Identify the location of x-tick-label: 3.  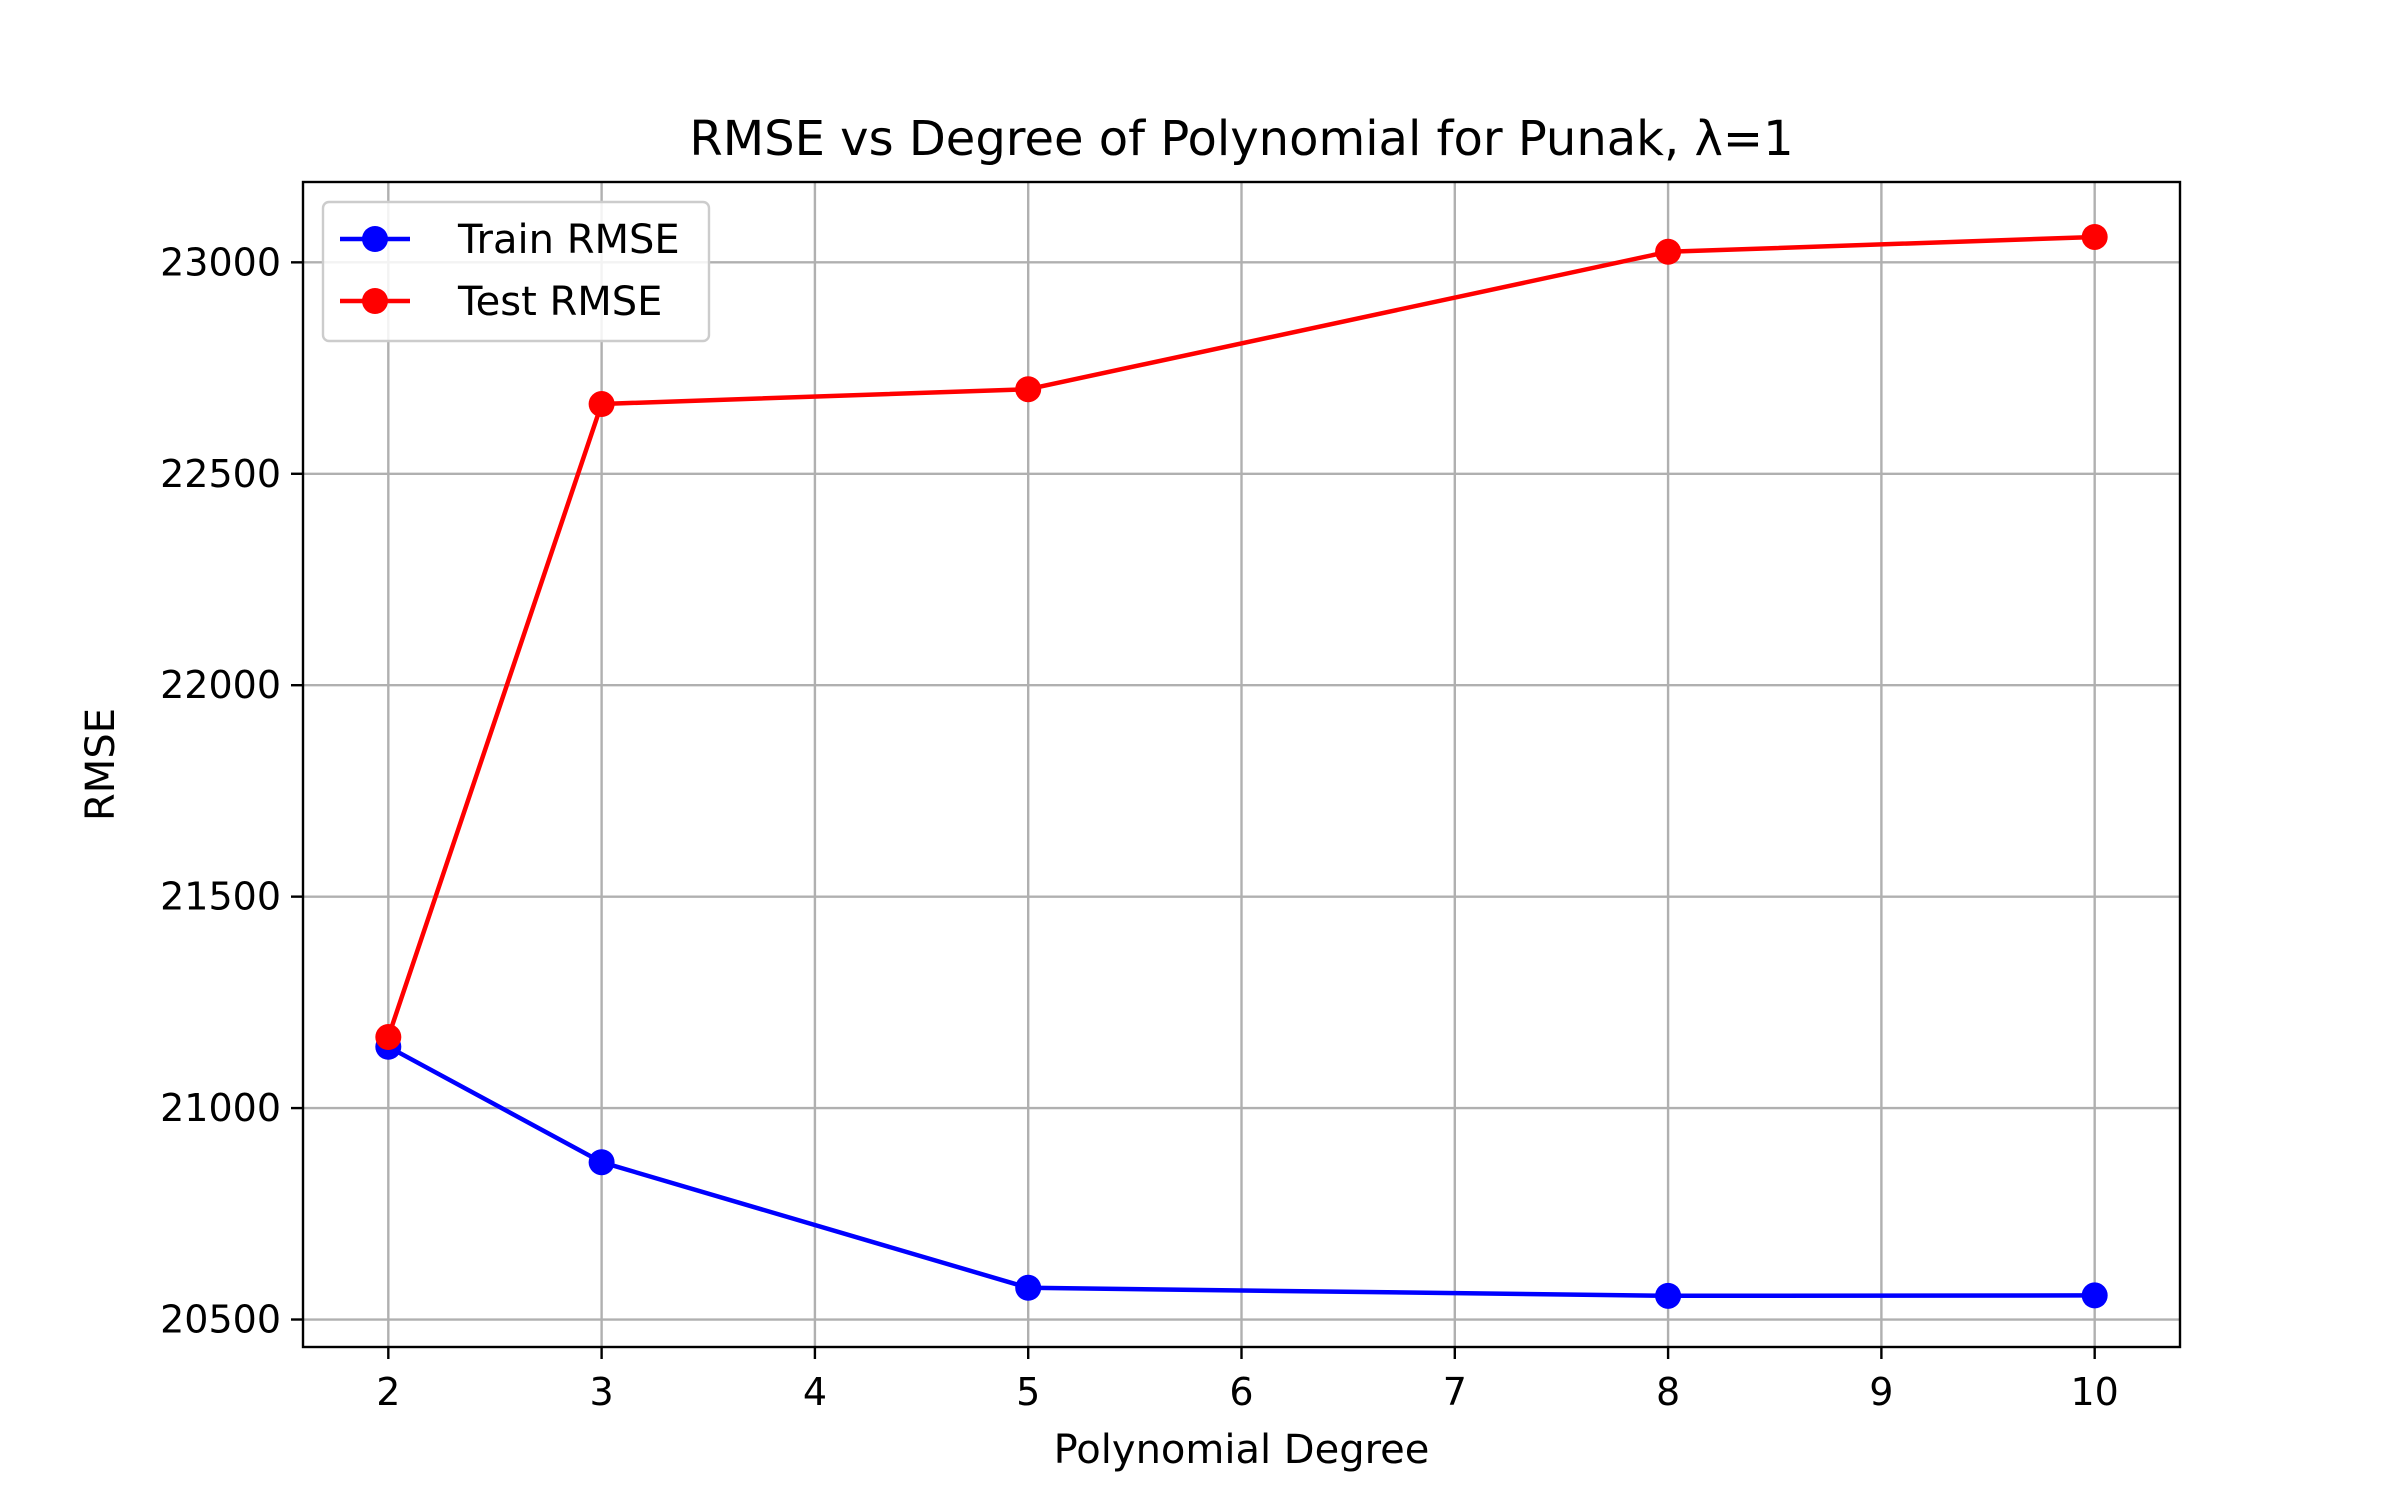
(602, 1392).